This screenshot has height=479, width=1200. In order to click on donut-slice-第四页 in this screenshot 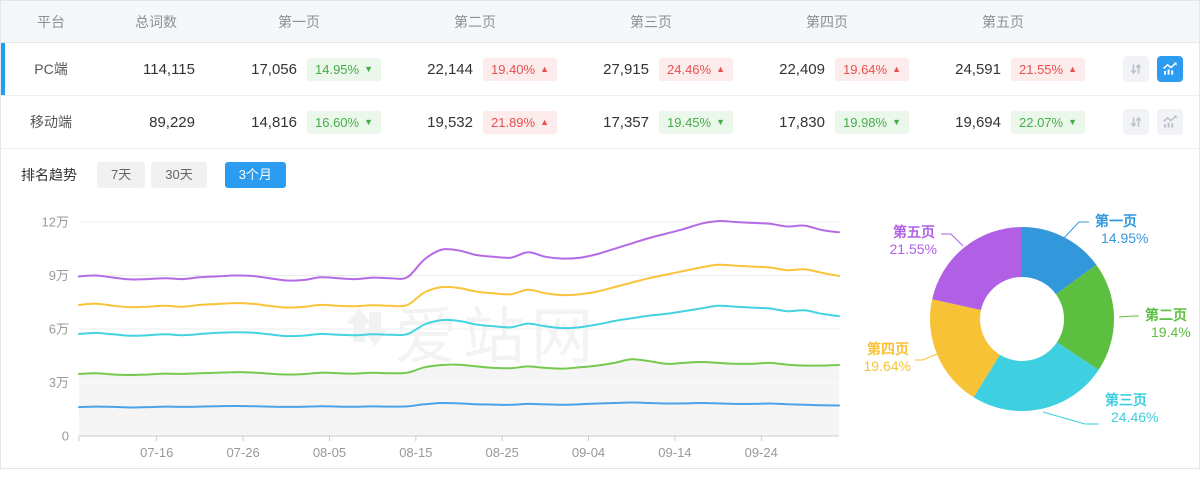, I will do `click(965, 348)`.